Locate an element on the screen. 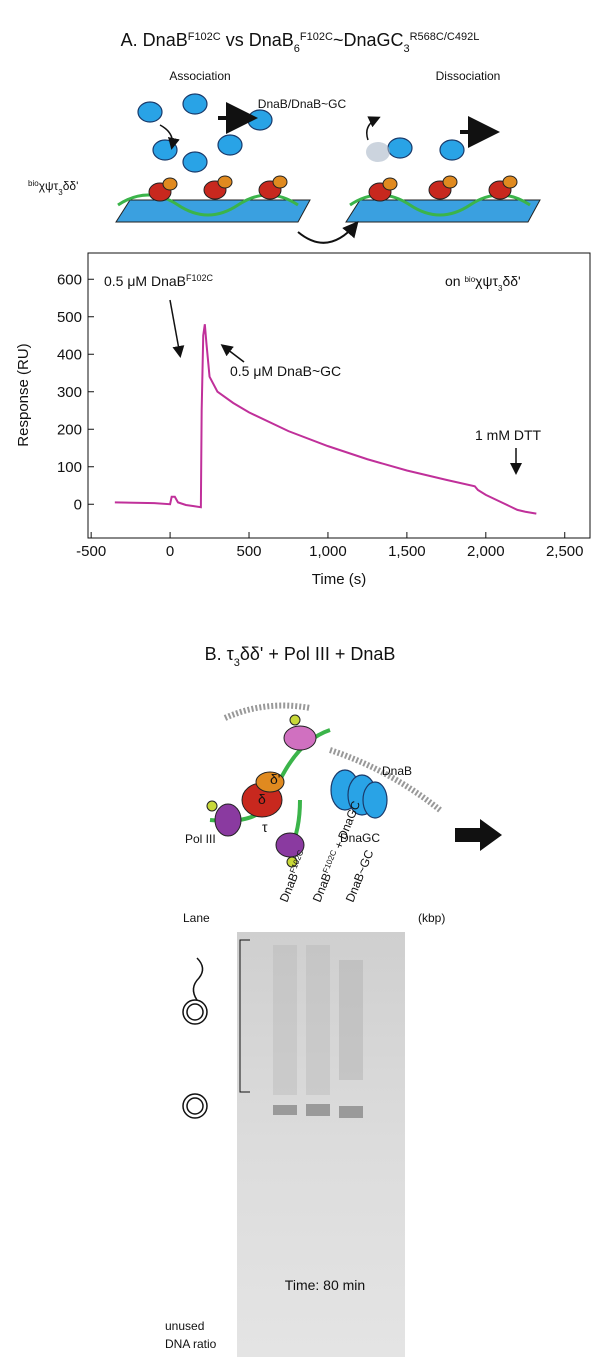  dnab-hexamer is located at coordinates (359, 794).